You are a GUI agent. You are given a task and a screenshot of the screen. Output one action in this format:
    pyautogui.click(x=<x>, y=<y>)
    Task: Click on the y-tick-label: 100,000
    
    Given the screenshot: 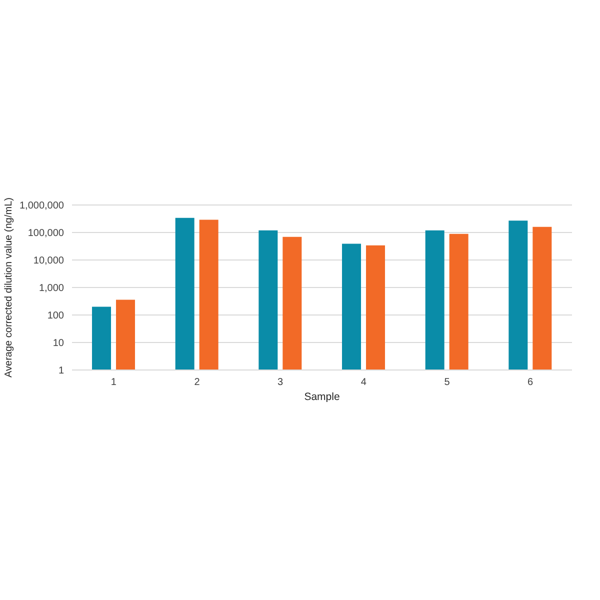 What is the action you would take?
    pyautogui.click(x=46, y=234)
    